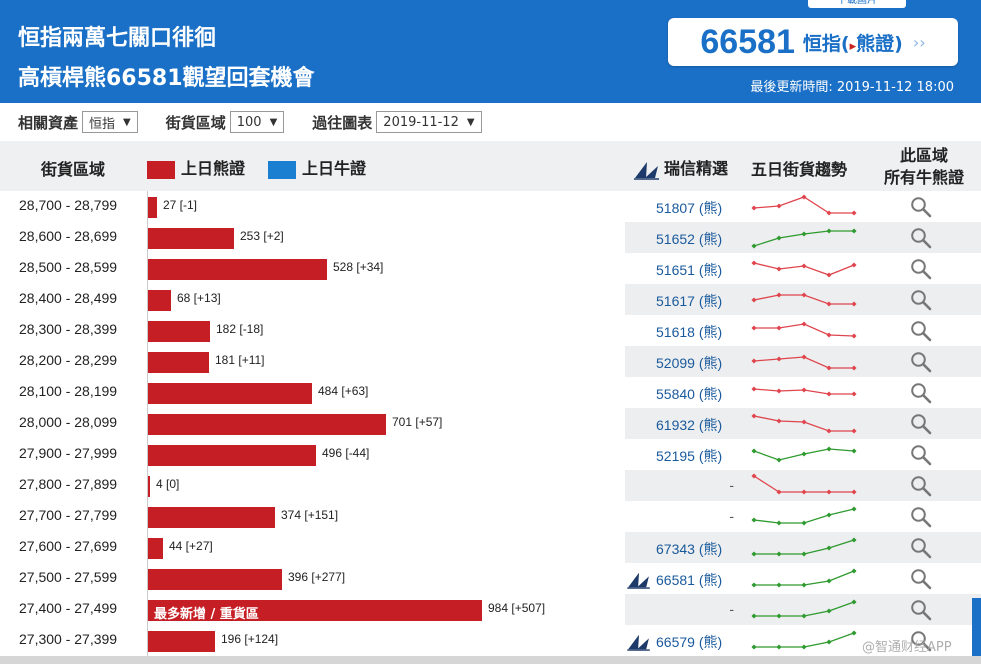 The image size is (981, 664). Describe the element at coordinates (250, 639) in the screenshot. I see `bar-value-label: 196 [+124]` at that location.